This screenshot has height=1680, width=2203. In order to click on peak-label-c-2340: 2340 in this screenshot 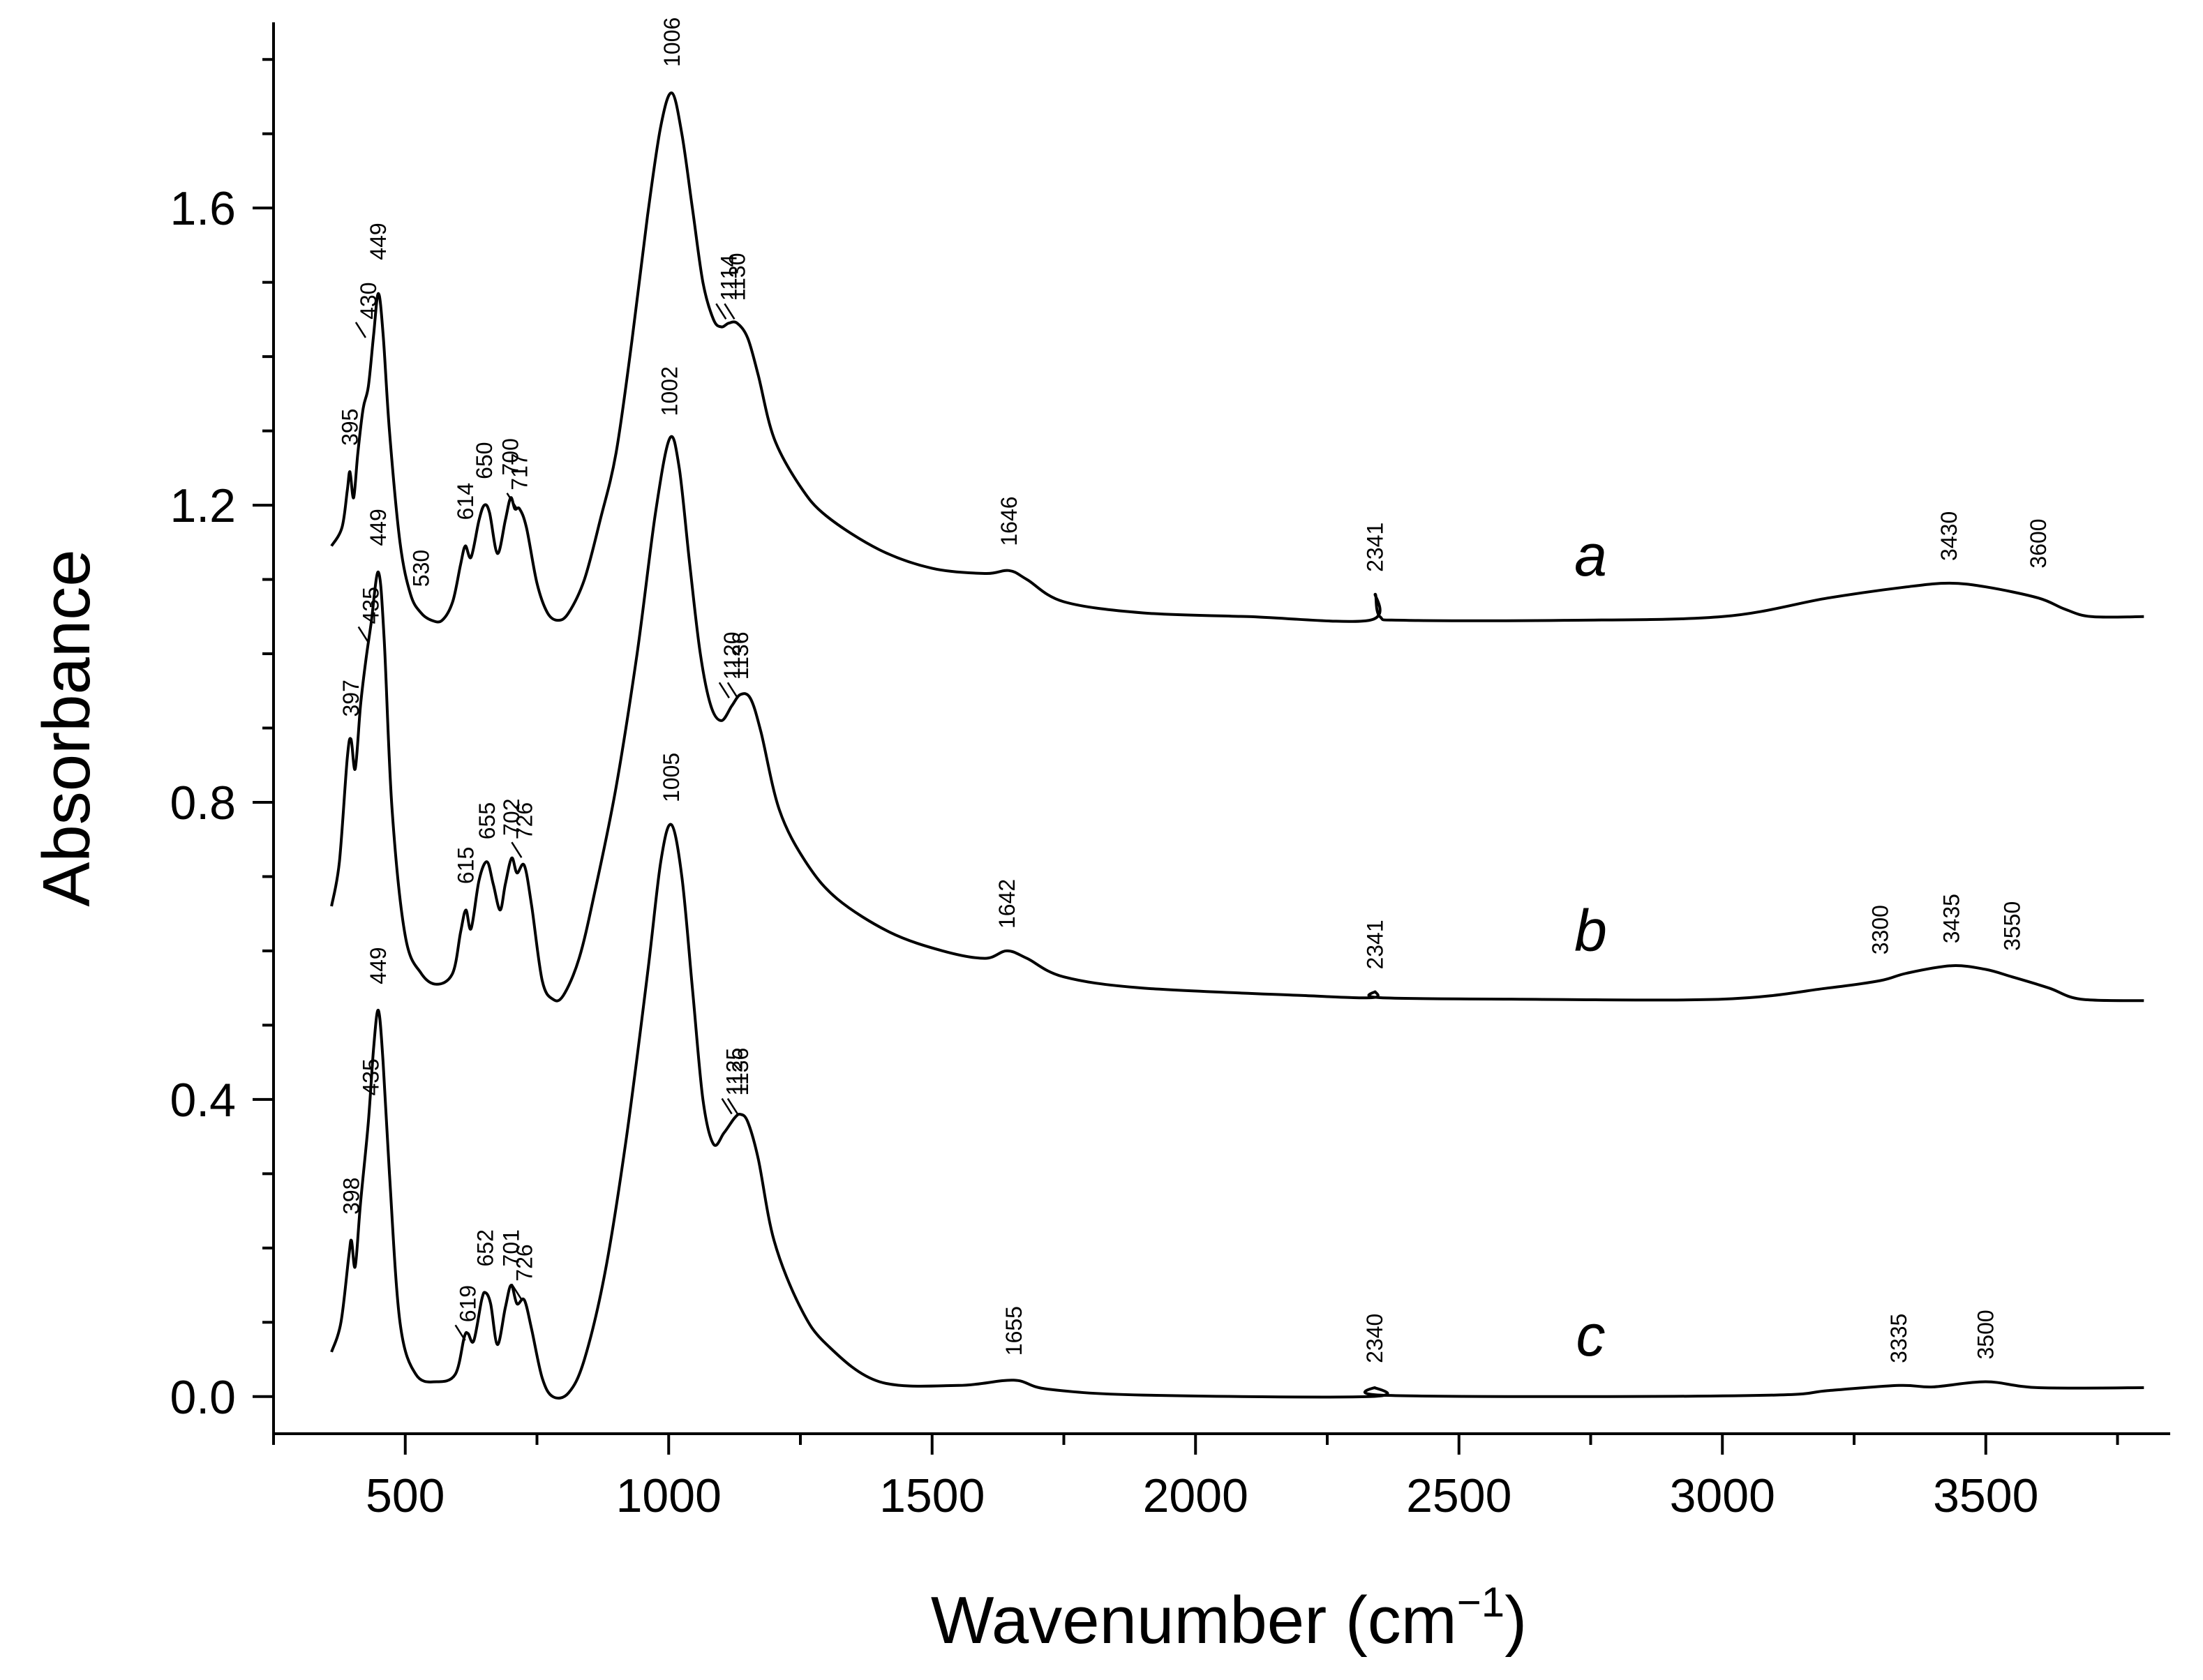, I will do `click(1374, 1338)`.